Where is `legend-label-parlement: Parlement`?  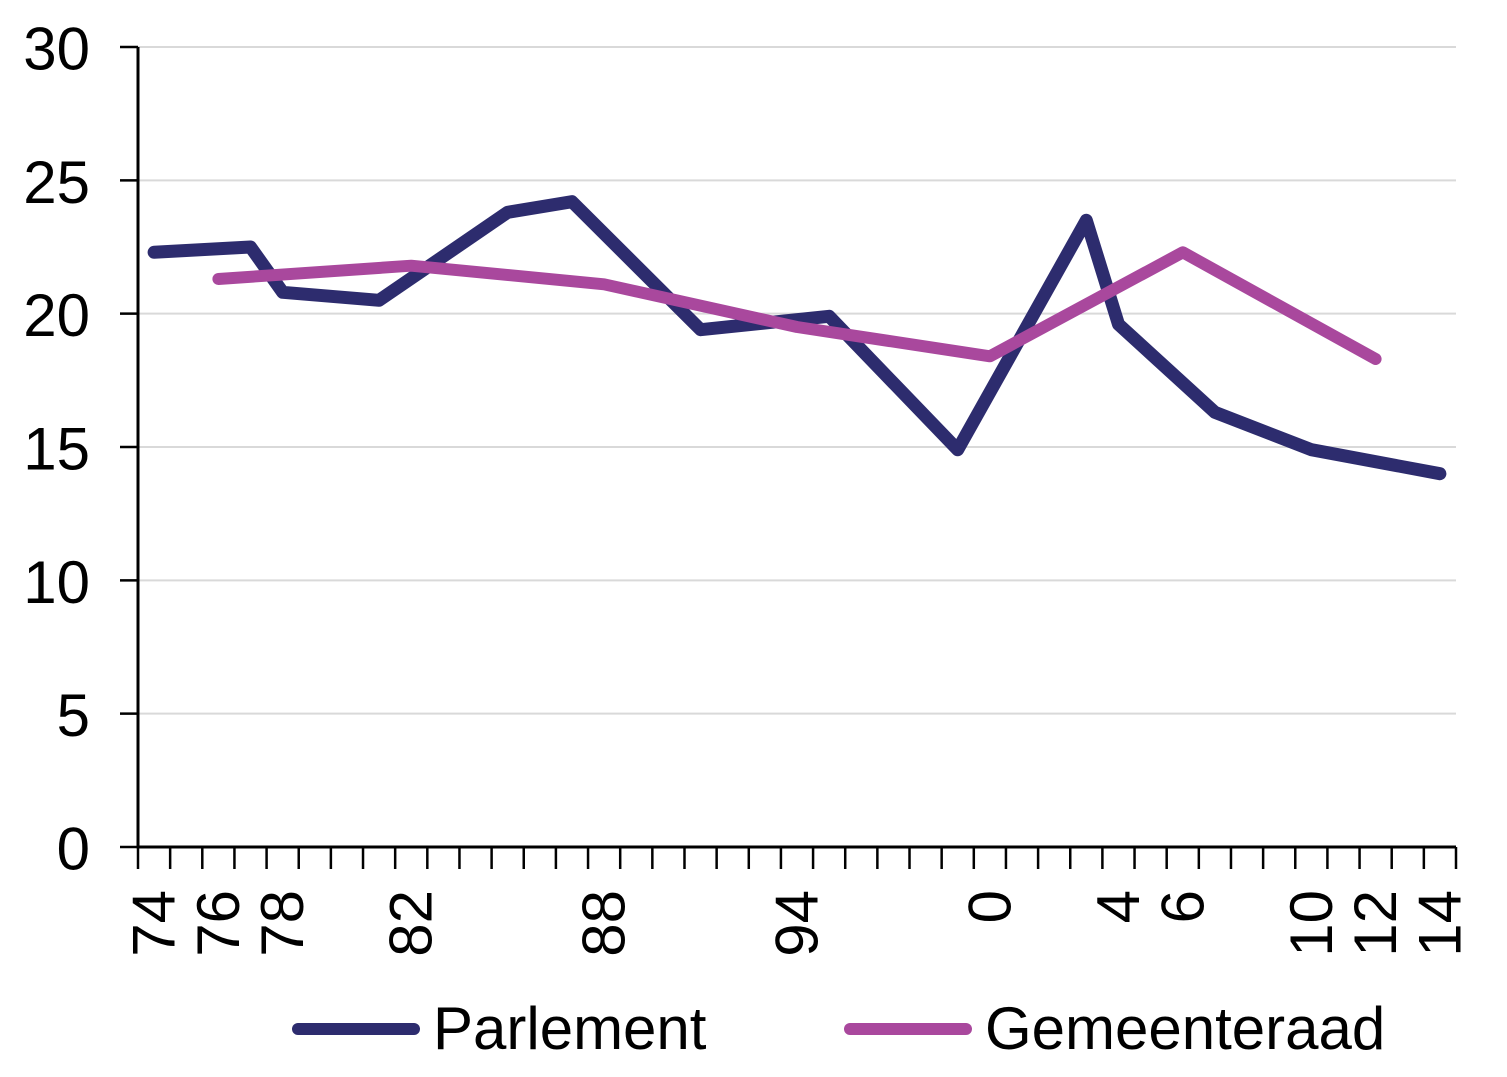
legend-label-parlement: Parlement is located at coordinates (570, 1028).